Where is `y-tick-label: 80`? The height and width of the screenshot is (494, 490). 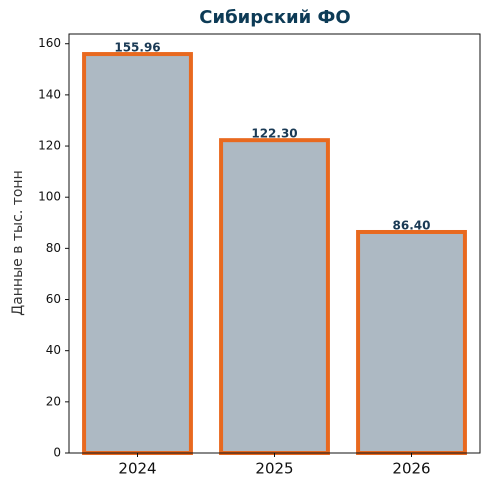 y-tick-label: 80 is located at coordinates (53, 248).